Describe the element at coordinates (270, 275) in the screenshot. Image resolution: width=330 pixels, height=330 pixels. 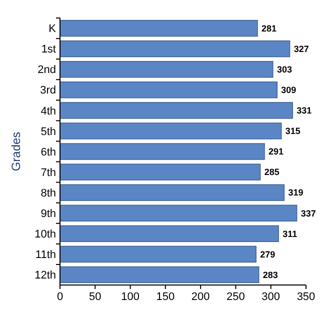
I see `data-label: 283` at that location.